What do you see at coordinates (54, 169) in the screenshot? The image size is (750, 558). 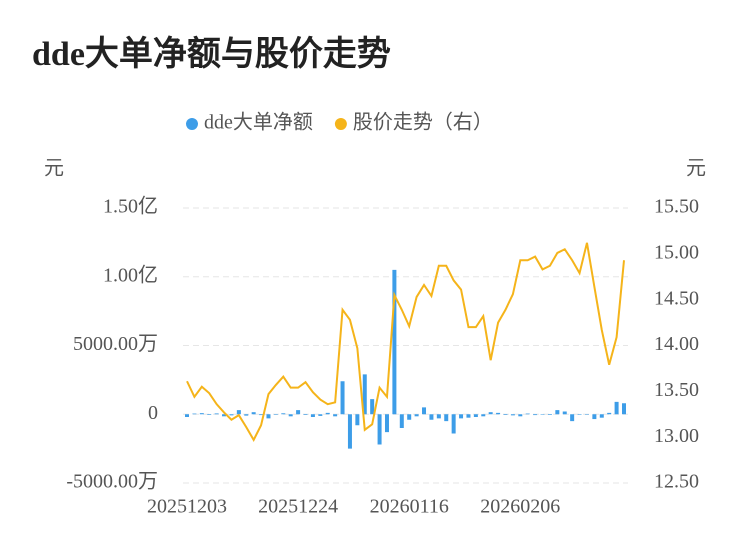 I see `y-axis-label: 元` at bounding box center [54, 169].